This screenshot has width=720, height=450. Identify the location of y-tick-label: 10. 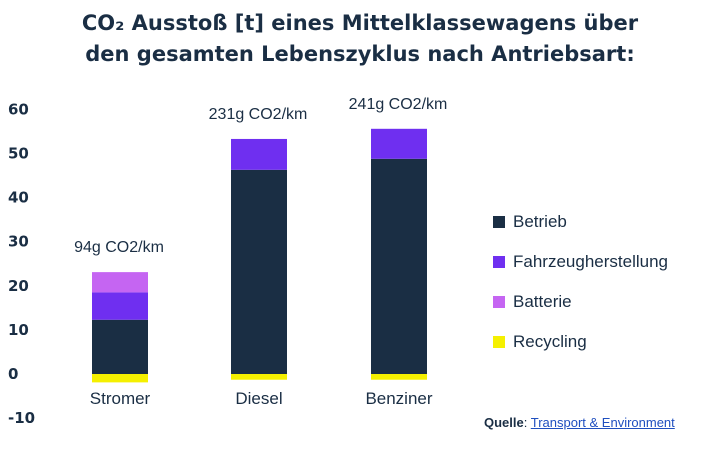
(18, 330).